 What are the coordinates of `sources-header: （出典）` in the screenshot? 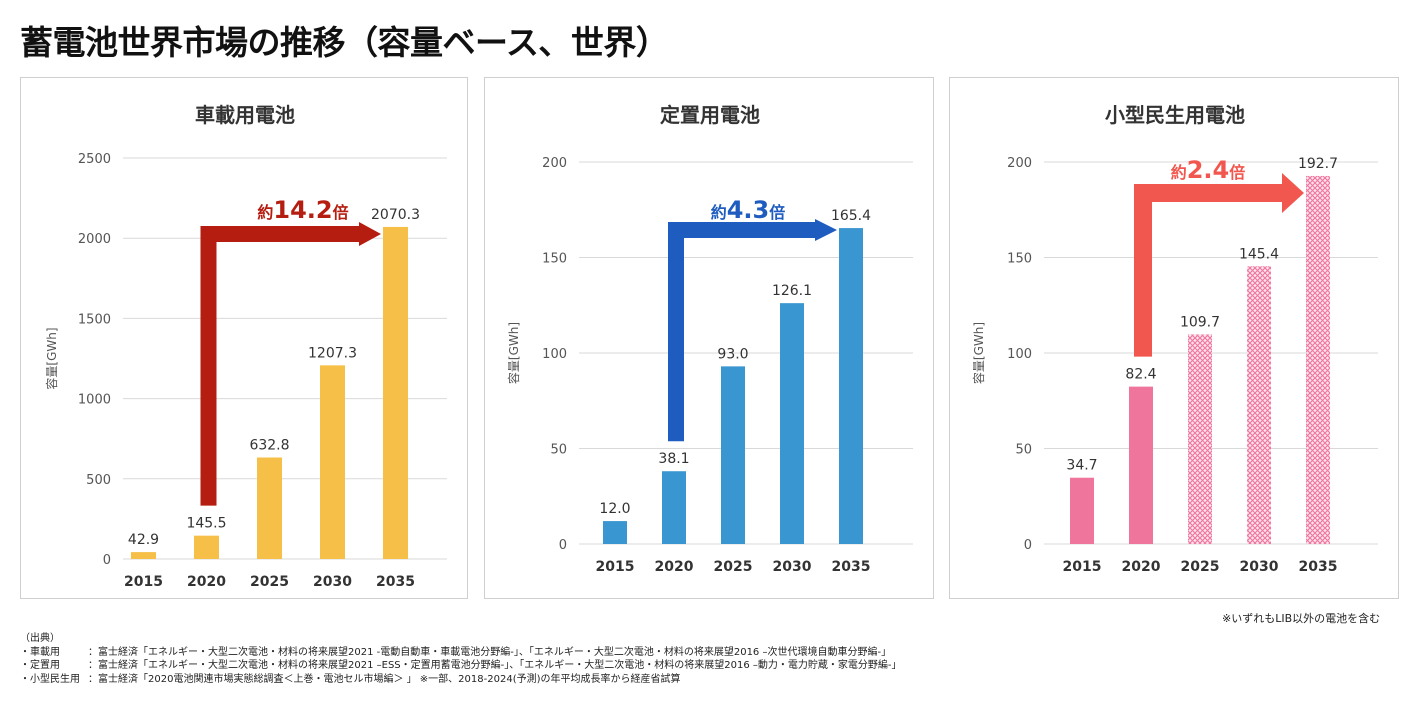 It's located at (40, 638).